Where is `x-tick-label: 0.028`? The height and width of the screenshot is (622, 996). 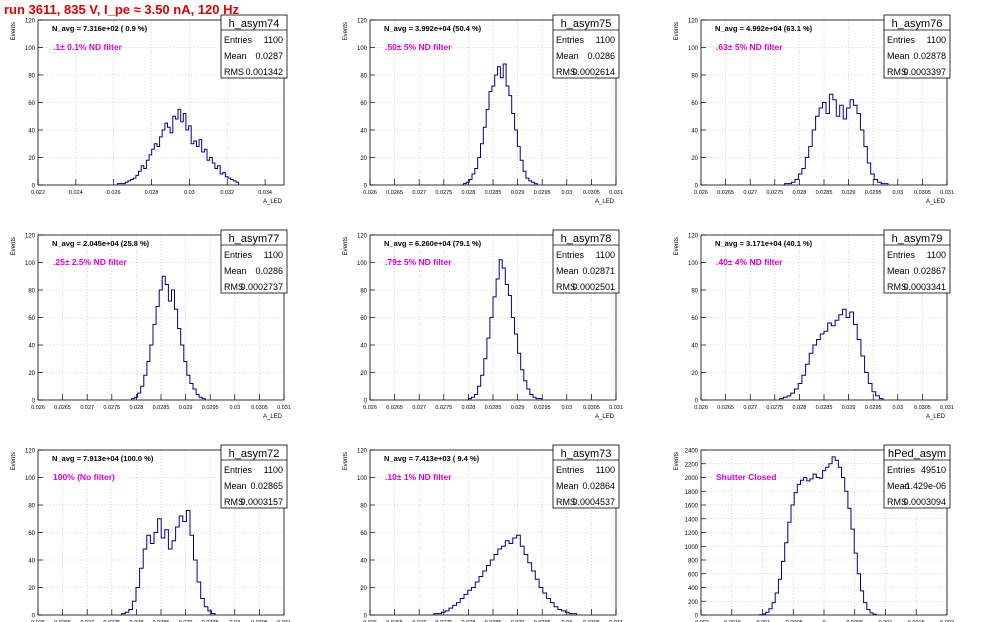 x-tick-label: 0.028 is located at coordinates (137, 408).